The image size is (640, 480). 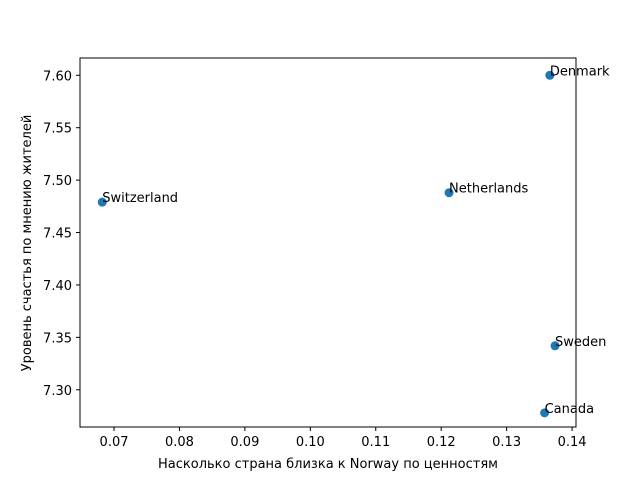 What do you see at coordinates (114, 442) in the screenshot?
I see `x-tick-label: 0.07` at bounding box center [114, 442].